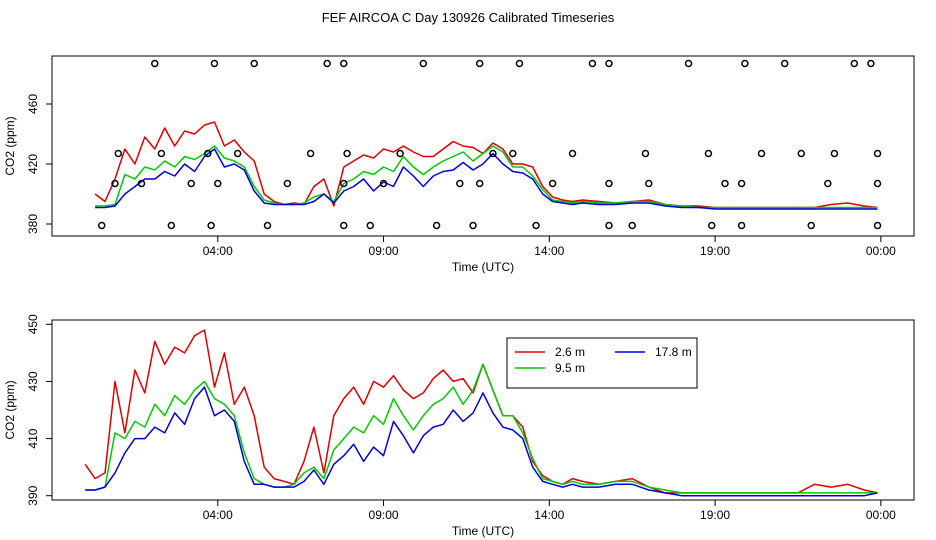  I want to click on series-line-17.8m, so click(486, 179).